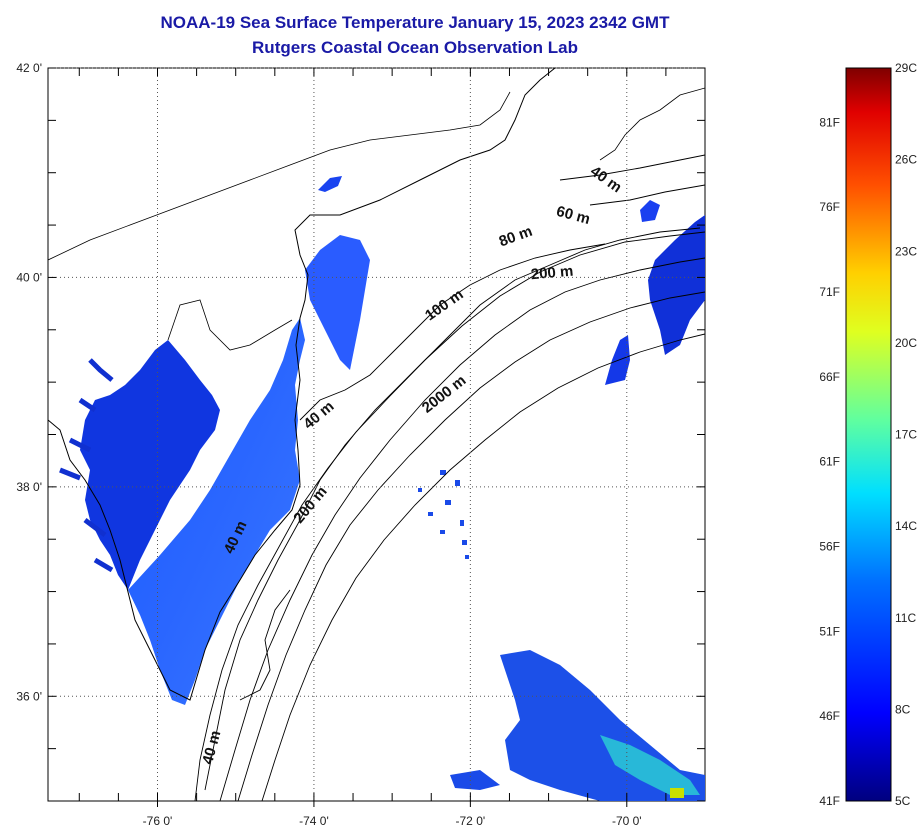  I want to click on sst-shelf-region, so click(216, 511).